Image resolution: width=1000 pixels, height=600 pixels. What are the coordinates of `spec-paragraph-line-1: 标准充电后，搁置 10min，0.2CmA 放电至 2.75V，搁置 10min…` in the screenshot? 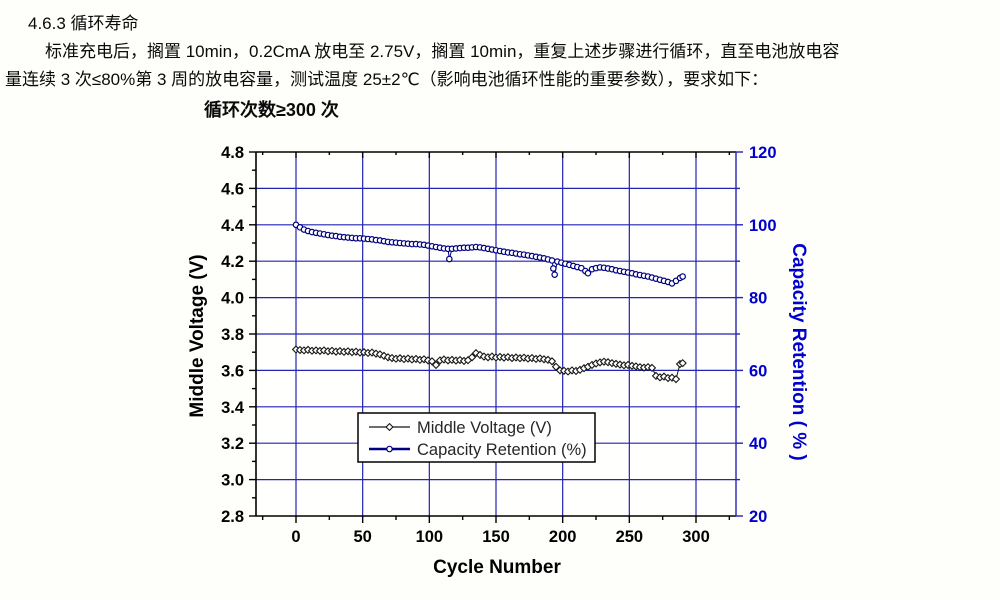 It's located at (442, 51).